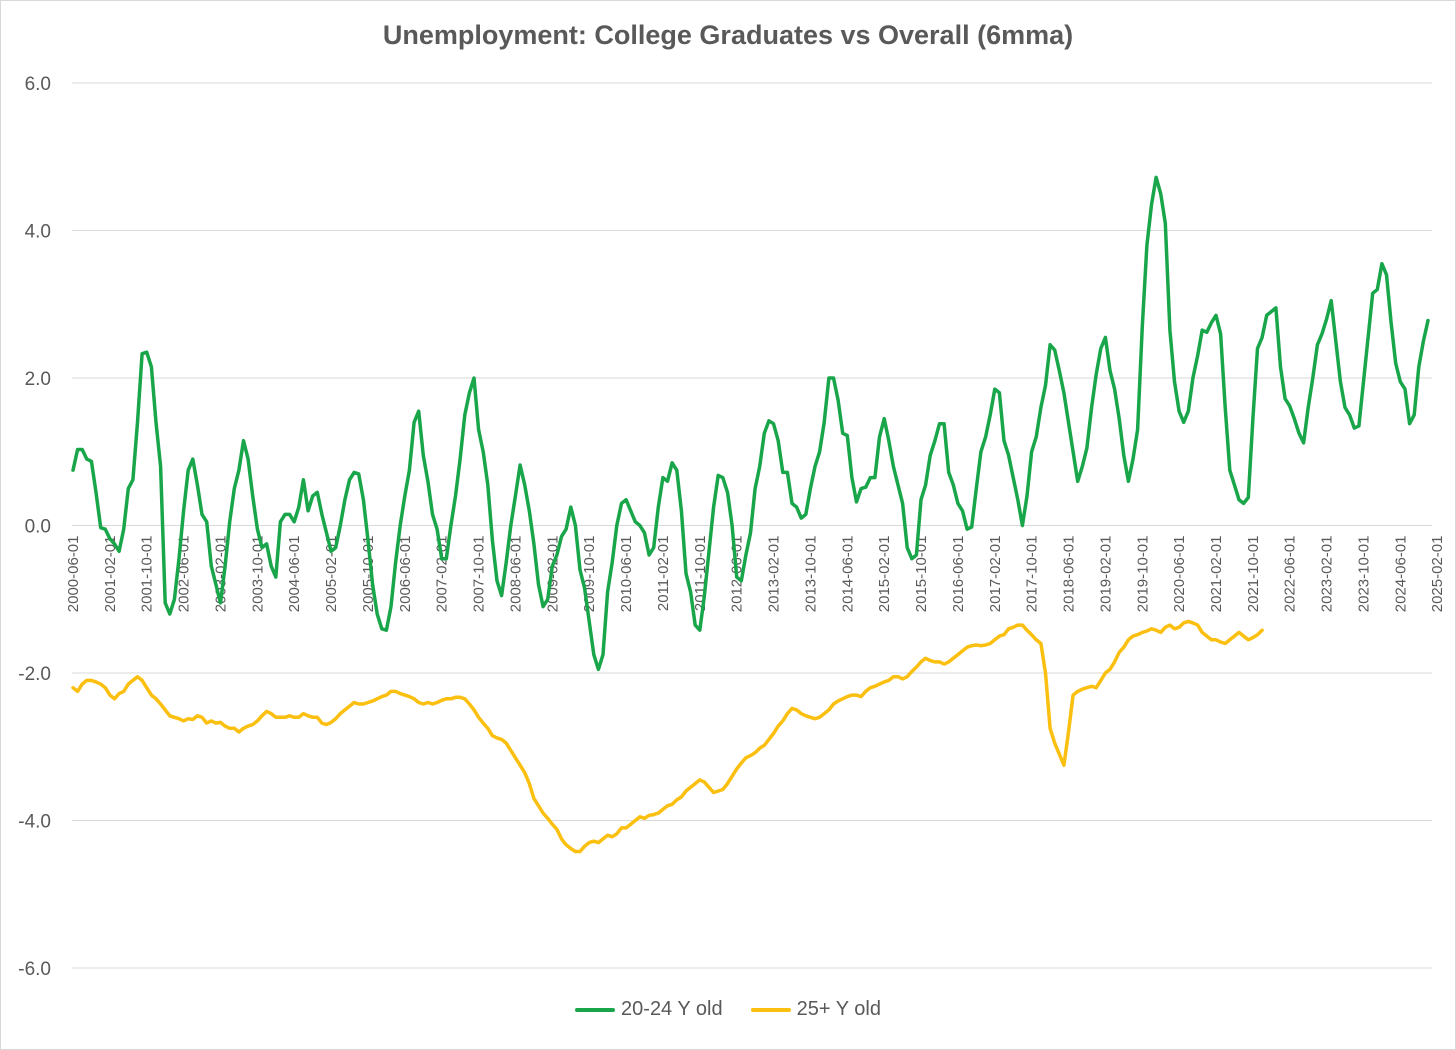 Image resolution: width=1456 pixels, height=1050 pixels. Describe the element at coordinates (1253, 574) in the screenshot. I see `x-tick-label: 2021-10-01` at that location.